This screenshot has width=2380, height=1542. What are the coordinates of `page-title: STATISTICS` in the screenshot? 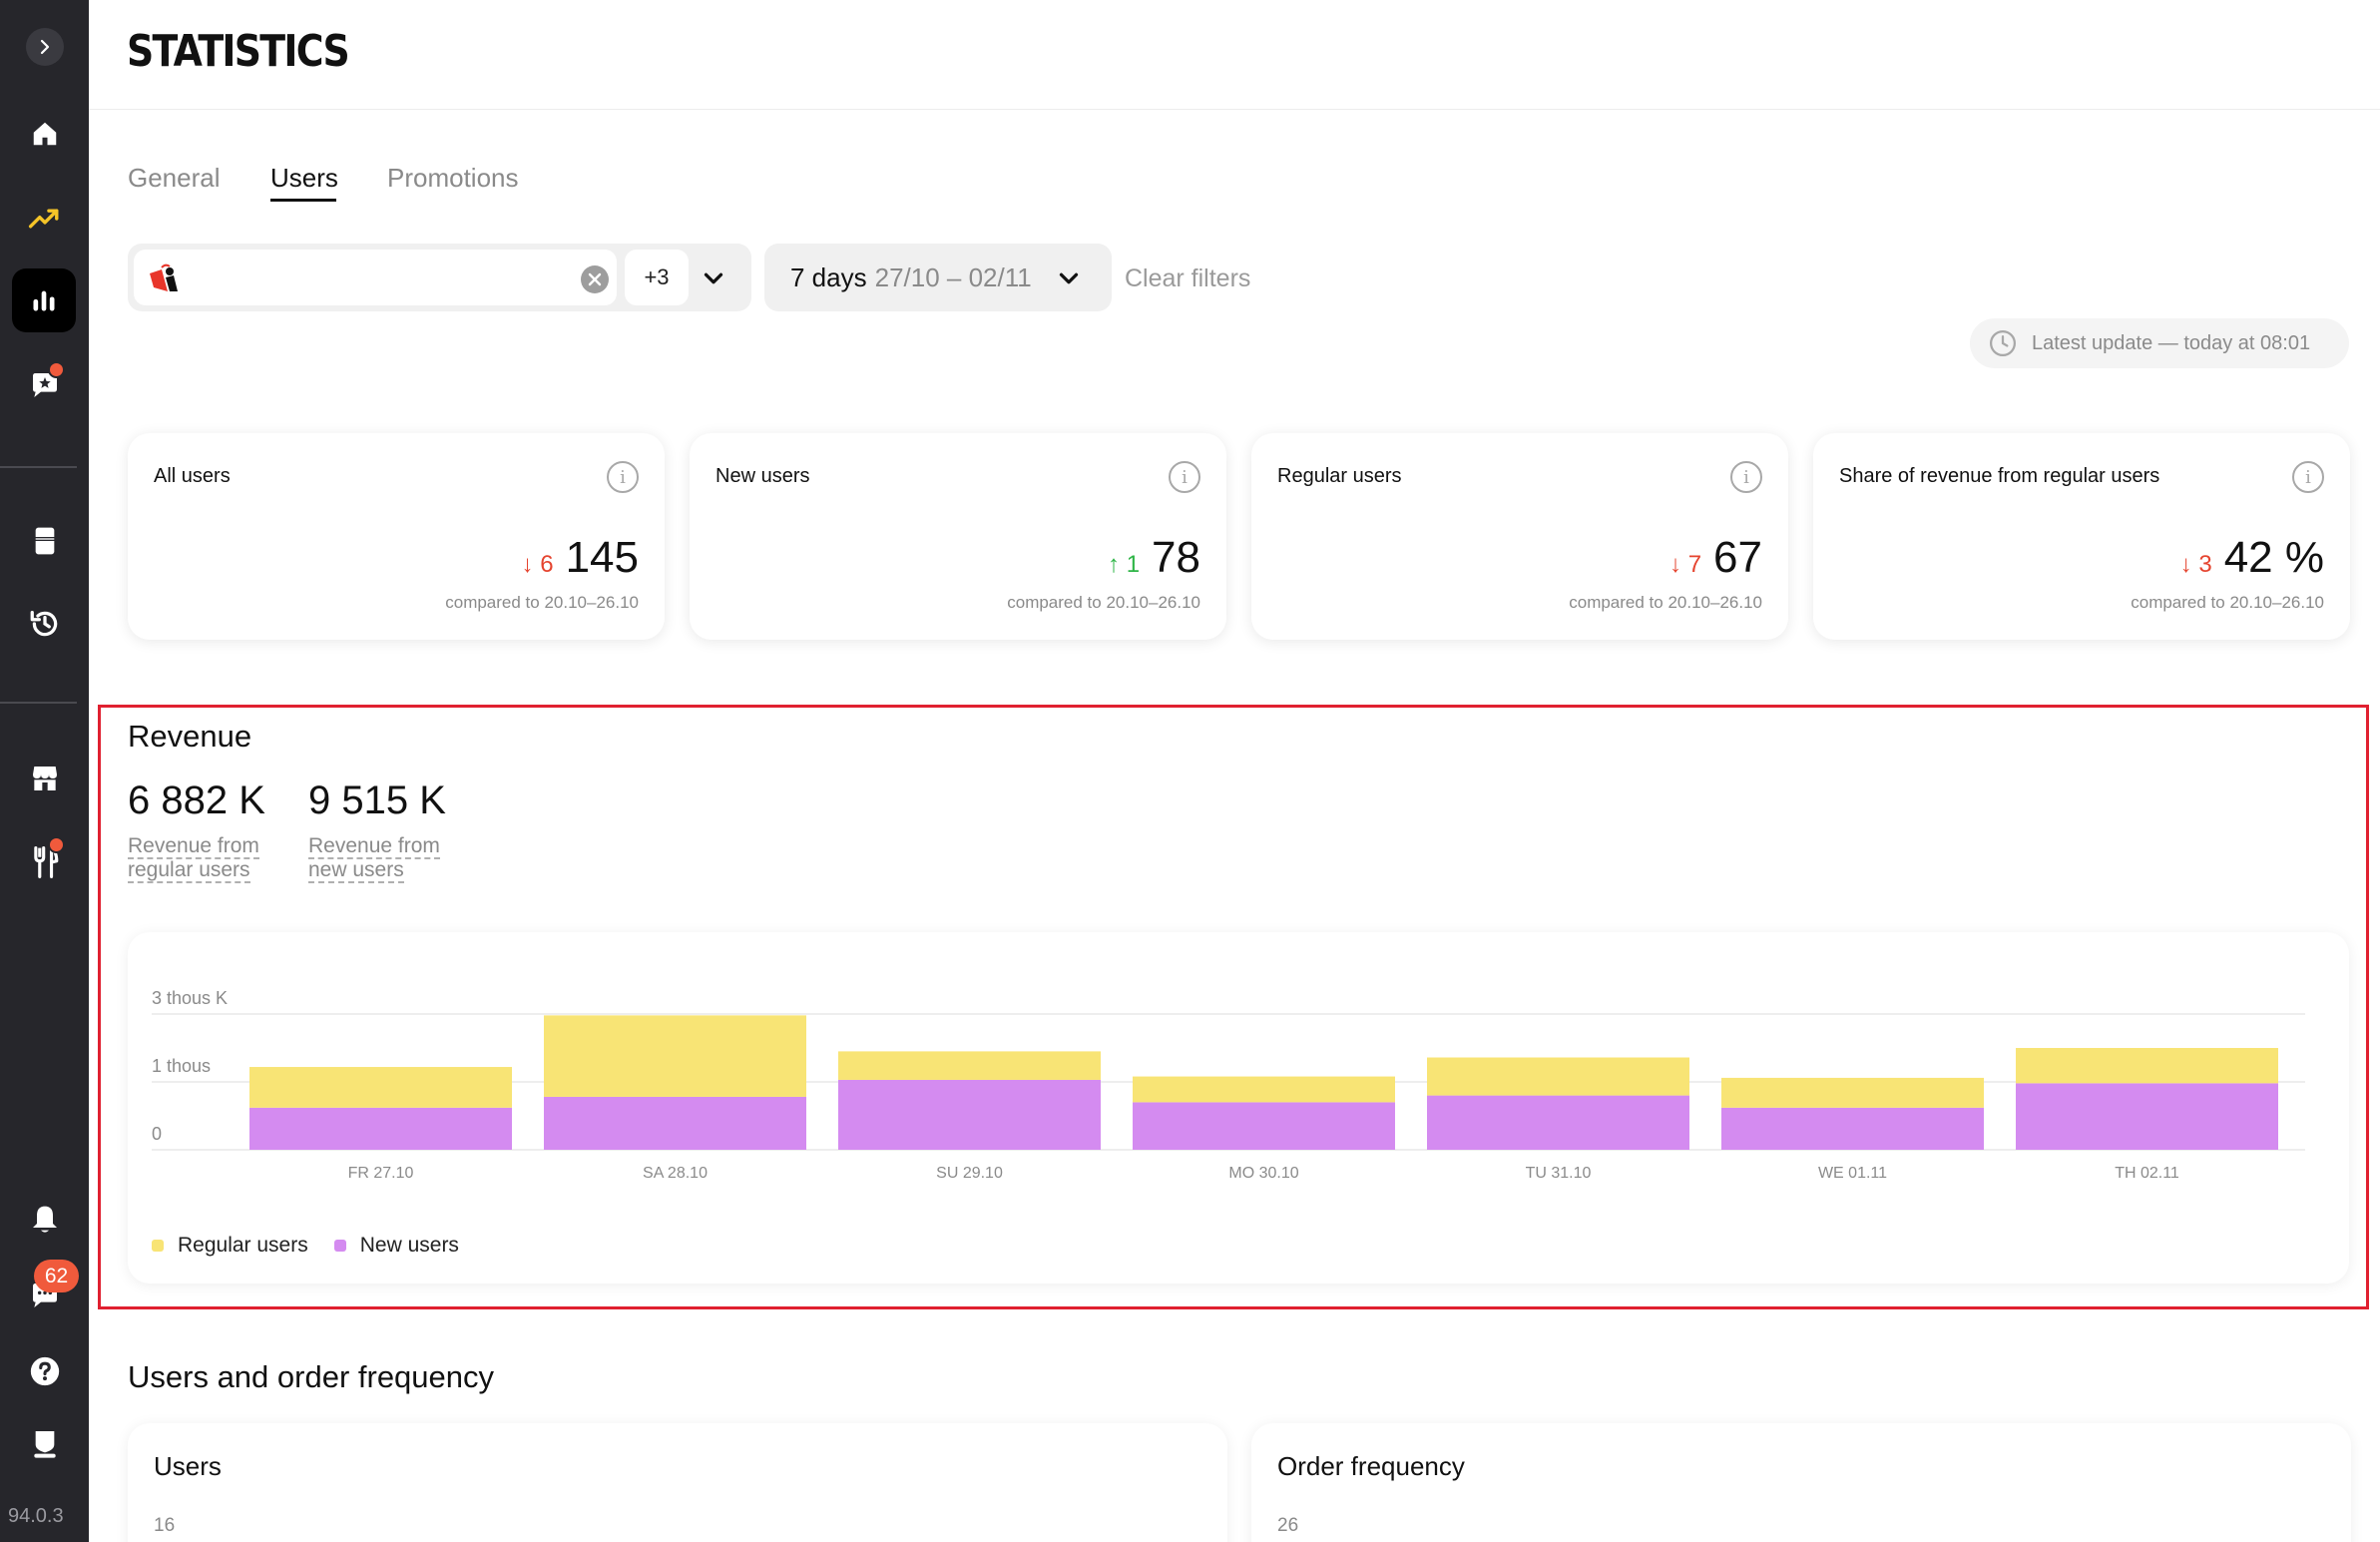 It's located at (238, 51).